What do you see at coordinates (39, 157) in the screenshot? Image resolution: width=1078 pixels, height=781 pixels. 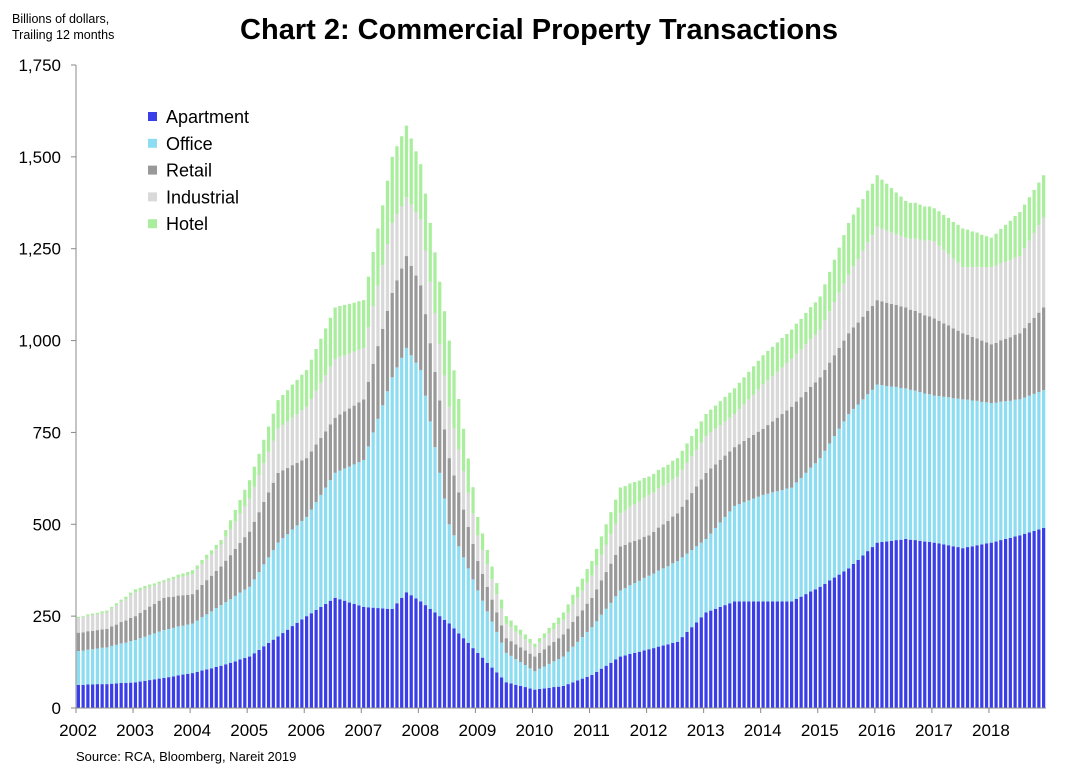 I see `y-tick-label: 1,500` at bounding box center [39, 157].